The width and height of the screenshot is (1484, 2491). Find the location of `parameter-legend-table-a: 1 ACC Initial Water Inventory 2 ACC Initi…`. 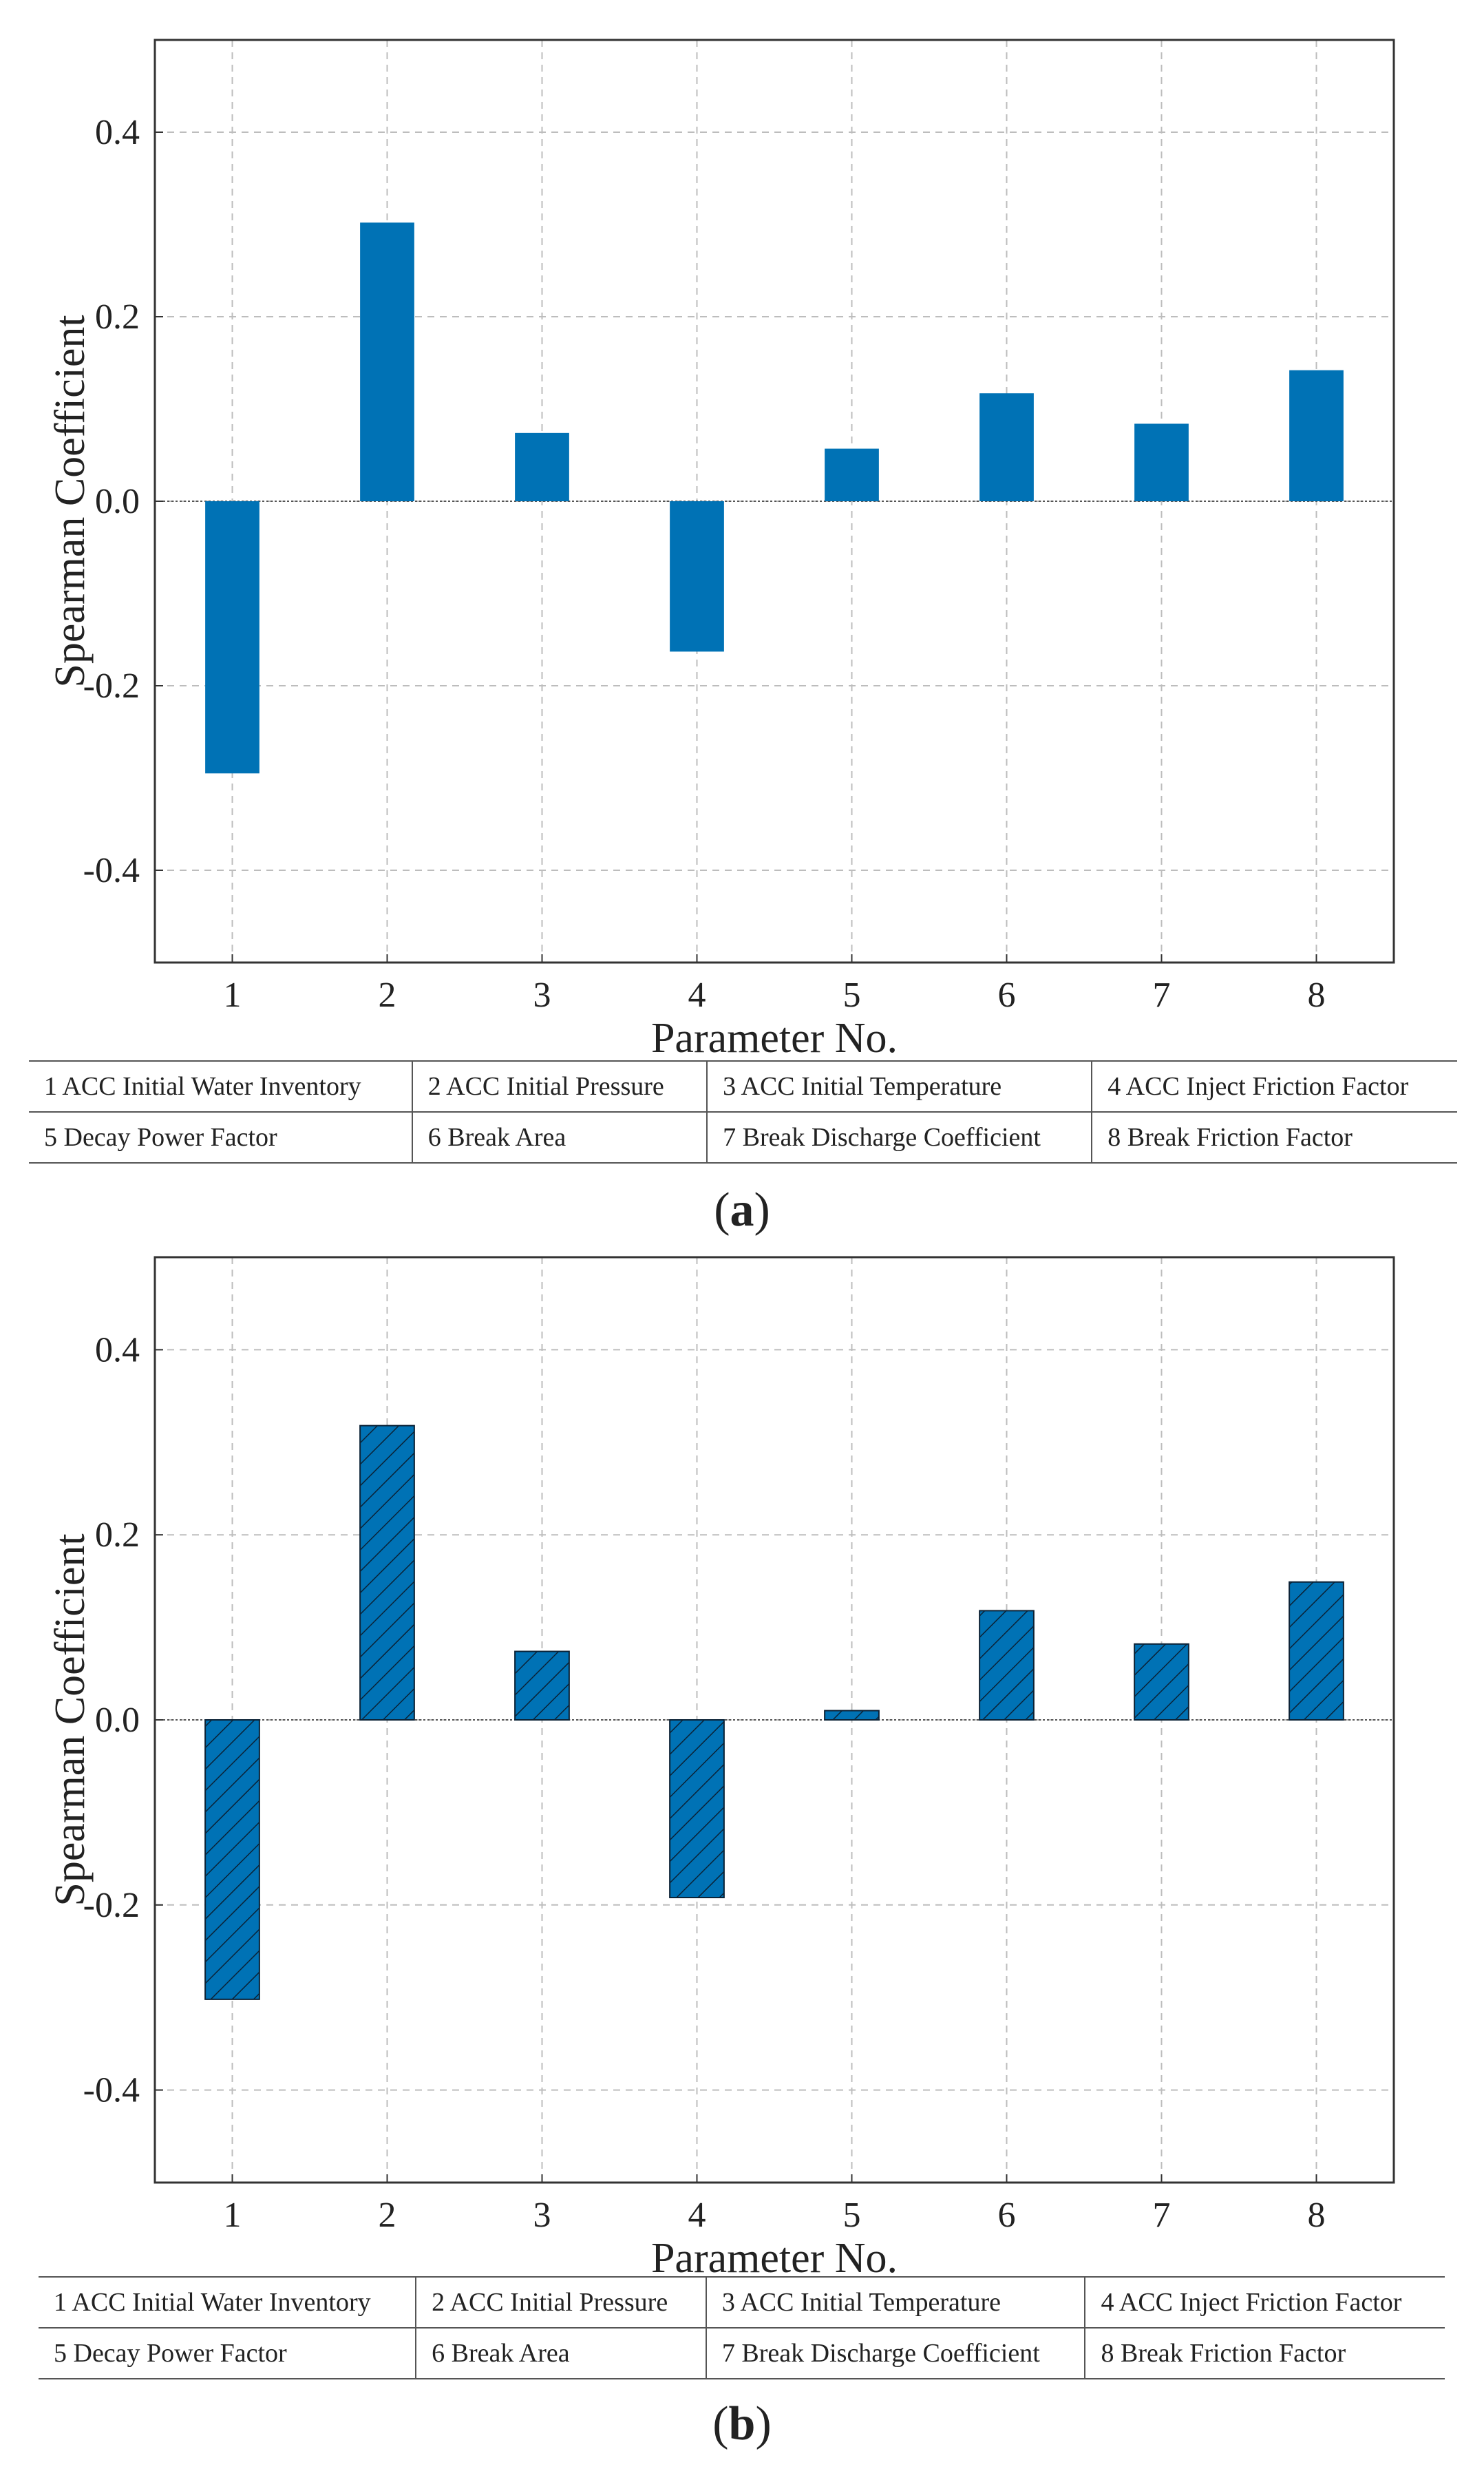

parameter-legend-table-a: 1 ACC Initial Water Inventory 2 ACC Initi… is located at coordinates (743, 1112).